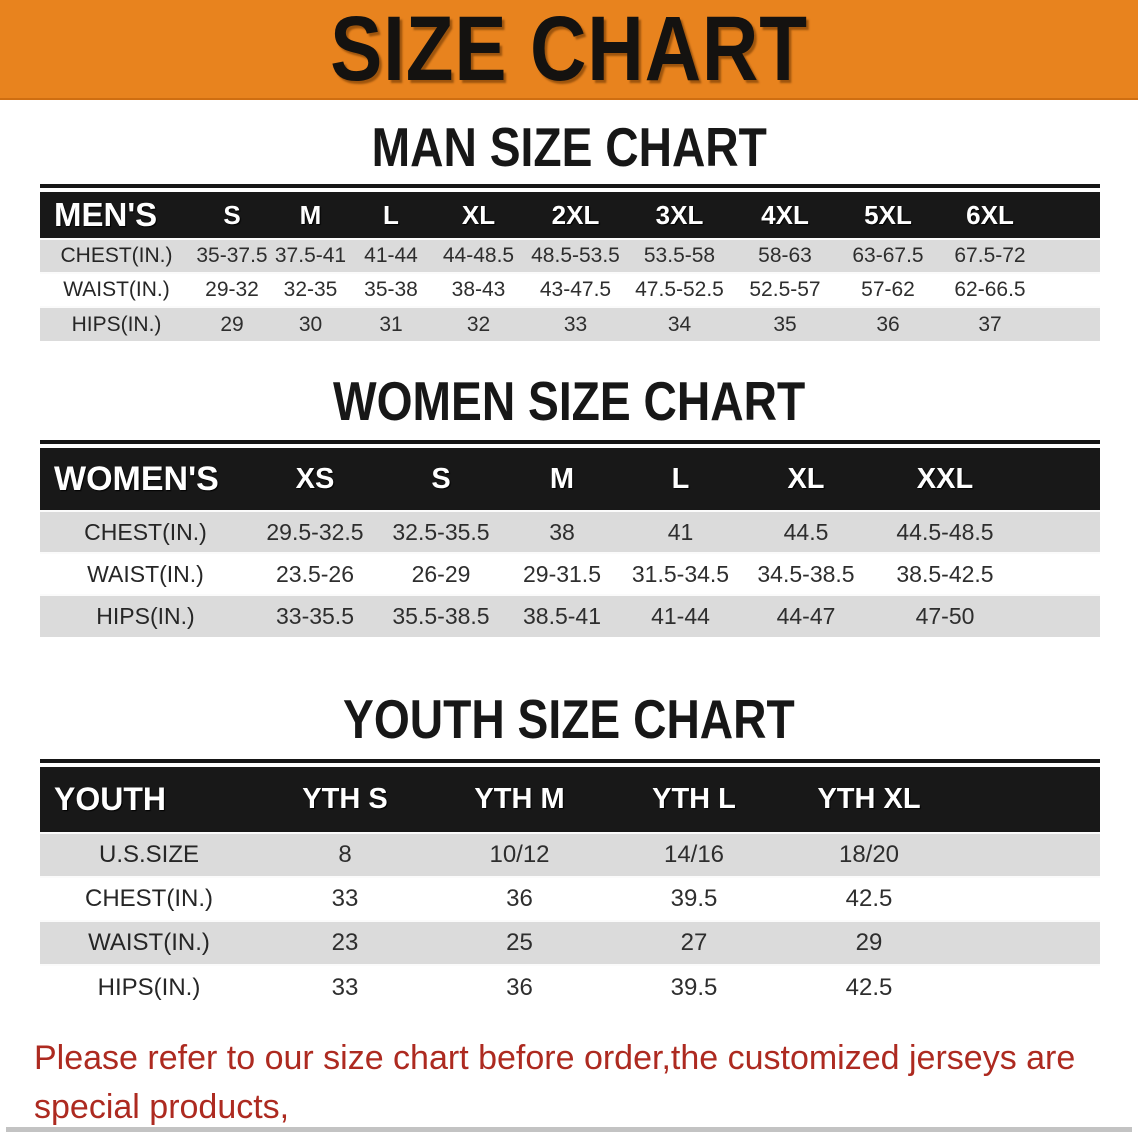 The height and width of the screenshot is (1132, 1138). I want to click on size-column-header: XS, so click(315, 478).